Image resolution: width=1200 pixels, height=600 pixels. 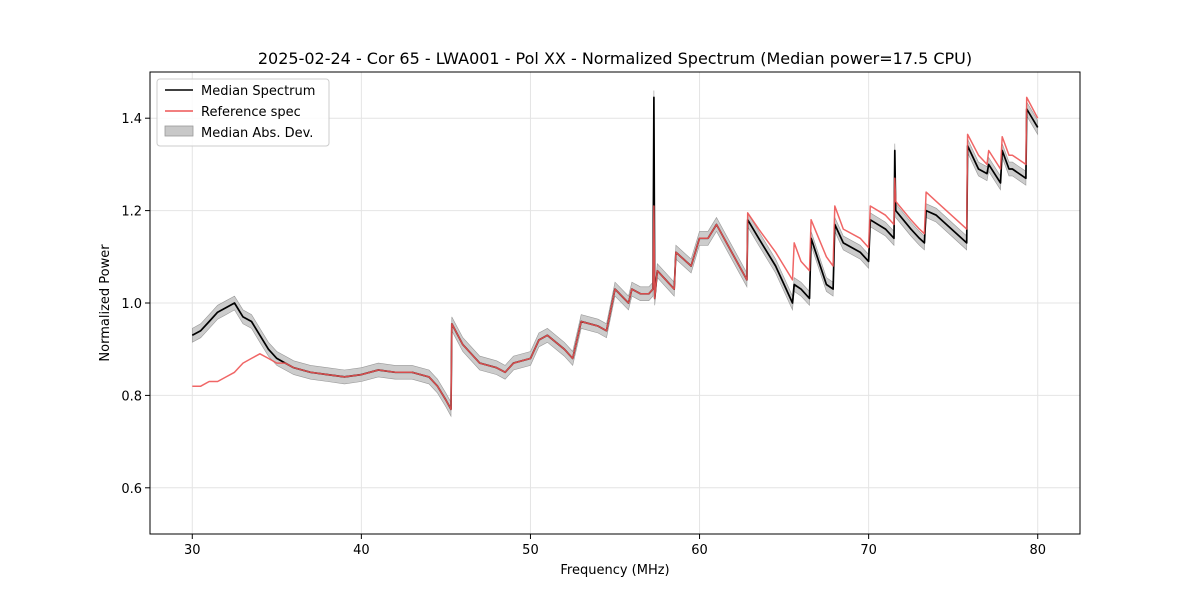 What do you see at coordinates (131, 396) in the screenshot?
I see `y-tick-label: 0.8` at bounding box center [131, 396].